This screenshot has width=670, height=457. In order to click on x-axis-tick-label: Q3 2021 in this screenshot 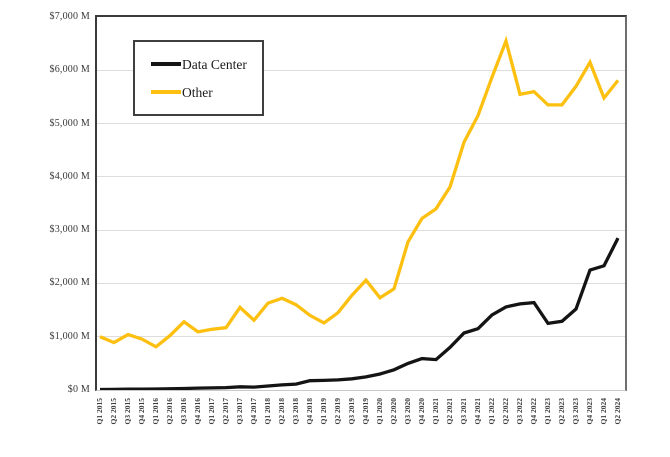, I will do `click(463, 411)`.